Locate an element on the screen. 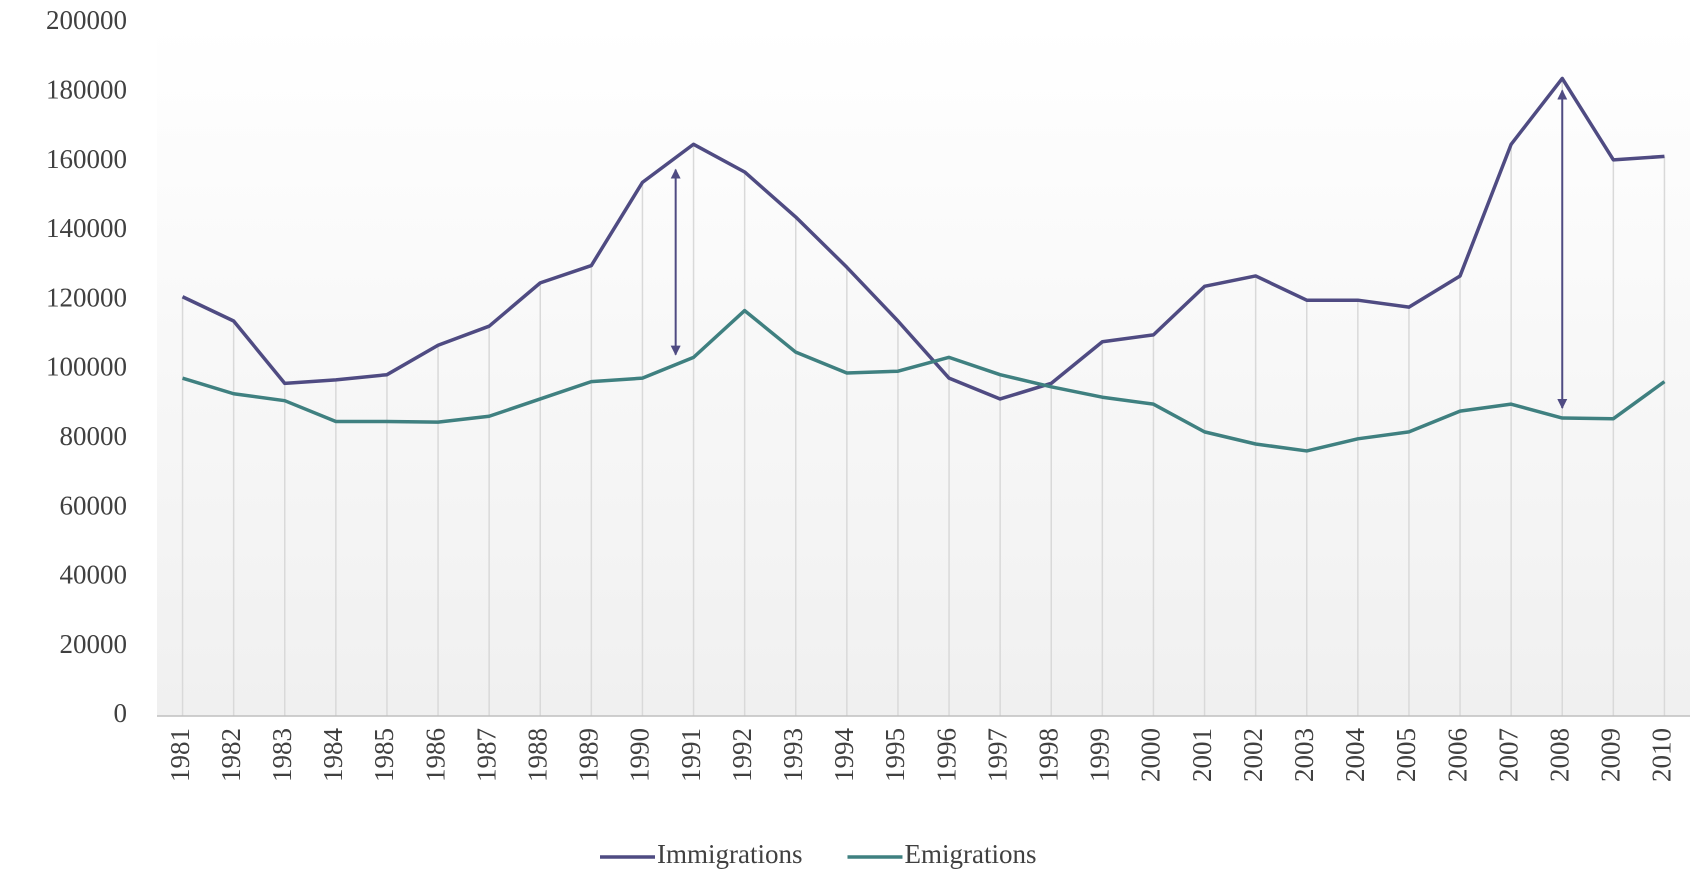  y-tick-label: 60000 is located at coordinates (94, 505).